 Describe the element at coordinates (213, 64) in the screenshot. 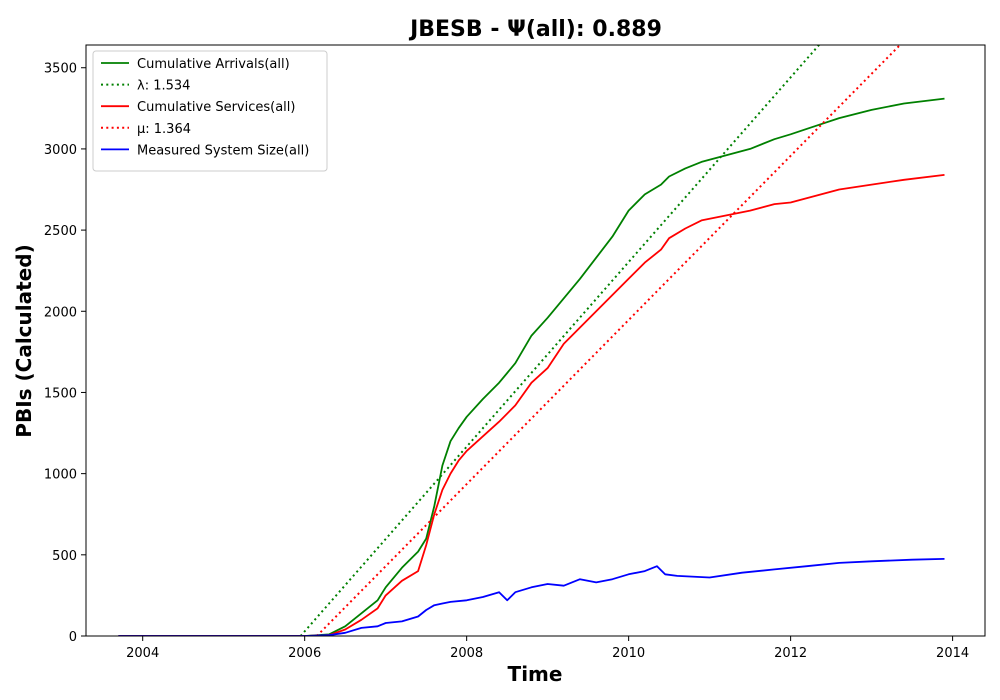

I see `legend-label: Cumulative Arrivals(all)` at that location.